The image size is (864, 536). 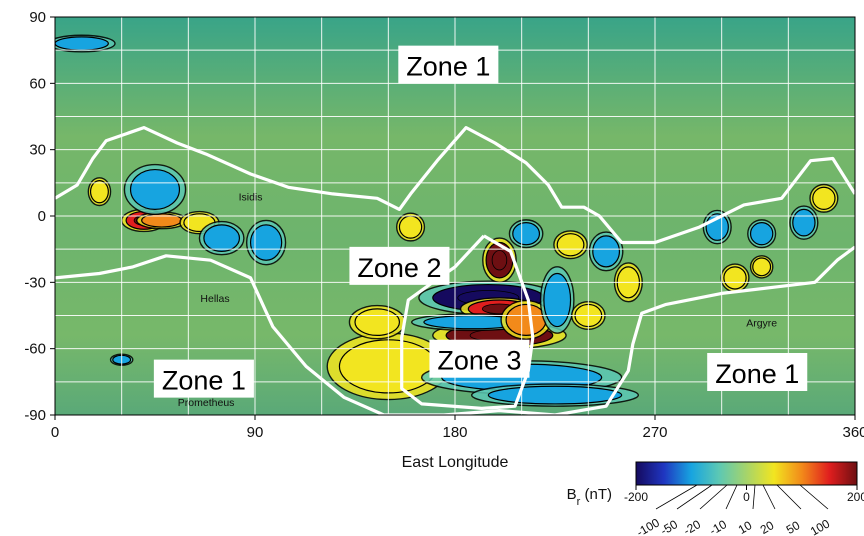 I want to click on cb-tick-label-50: 50, so click(x=793, y=527).